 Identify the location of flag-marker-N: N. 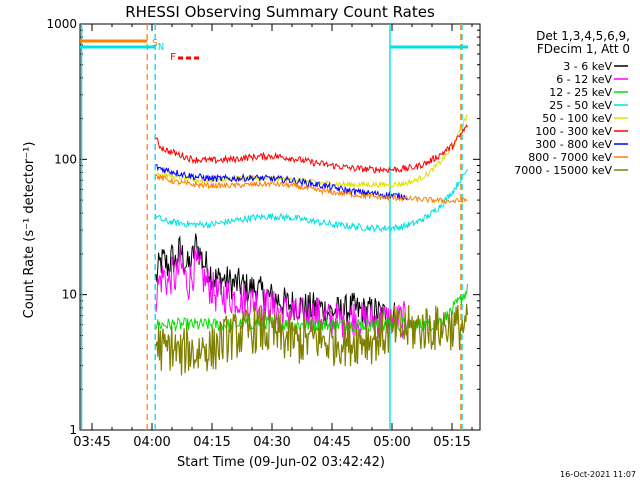
(161, 47).